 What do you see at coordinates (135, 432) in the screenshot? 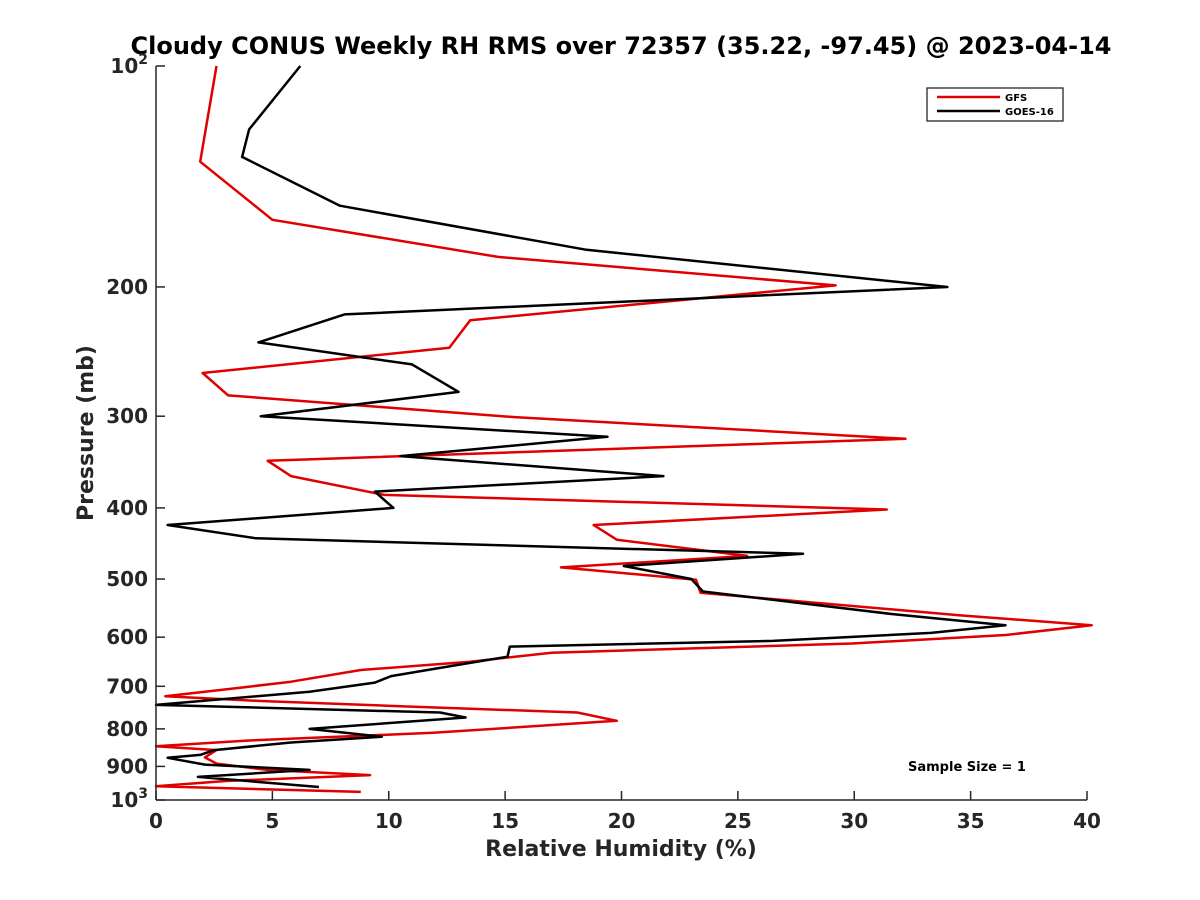
I see `y-ticks: 10² 200 300 400 500 600 700 800 900 10³` at bounding box center [135, 432].